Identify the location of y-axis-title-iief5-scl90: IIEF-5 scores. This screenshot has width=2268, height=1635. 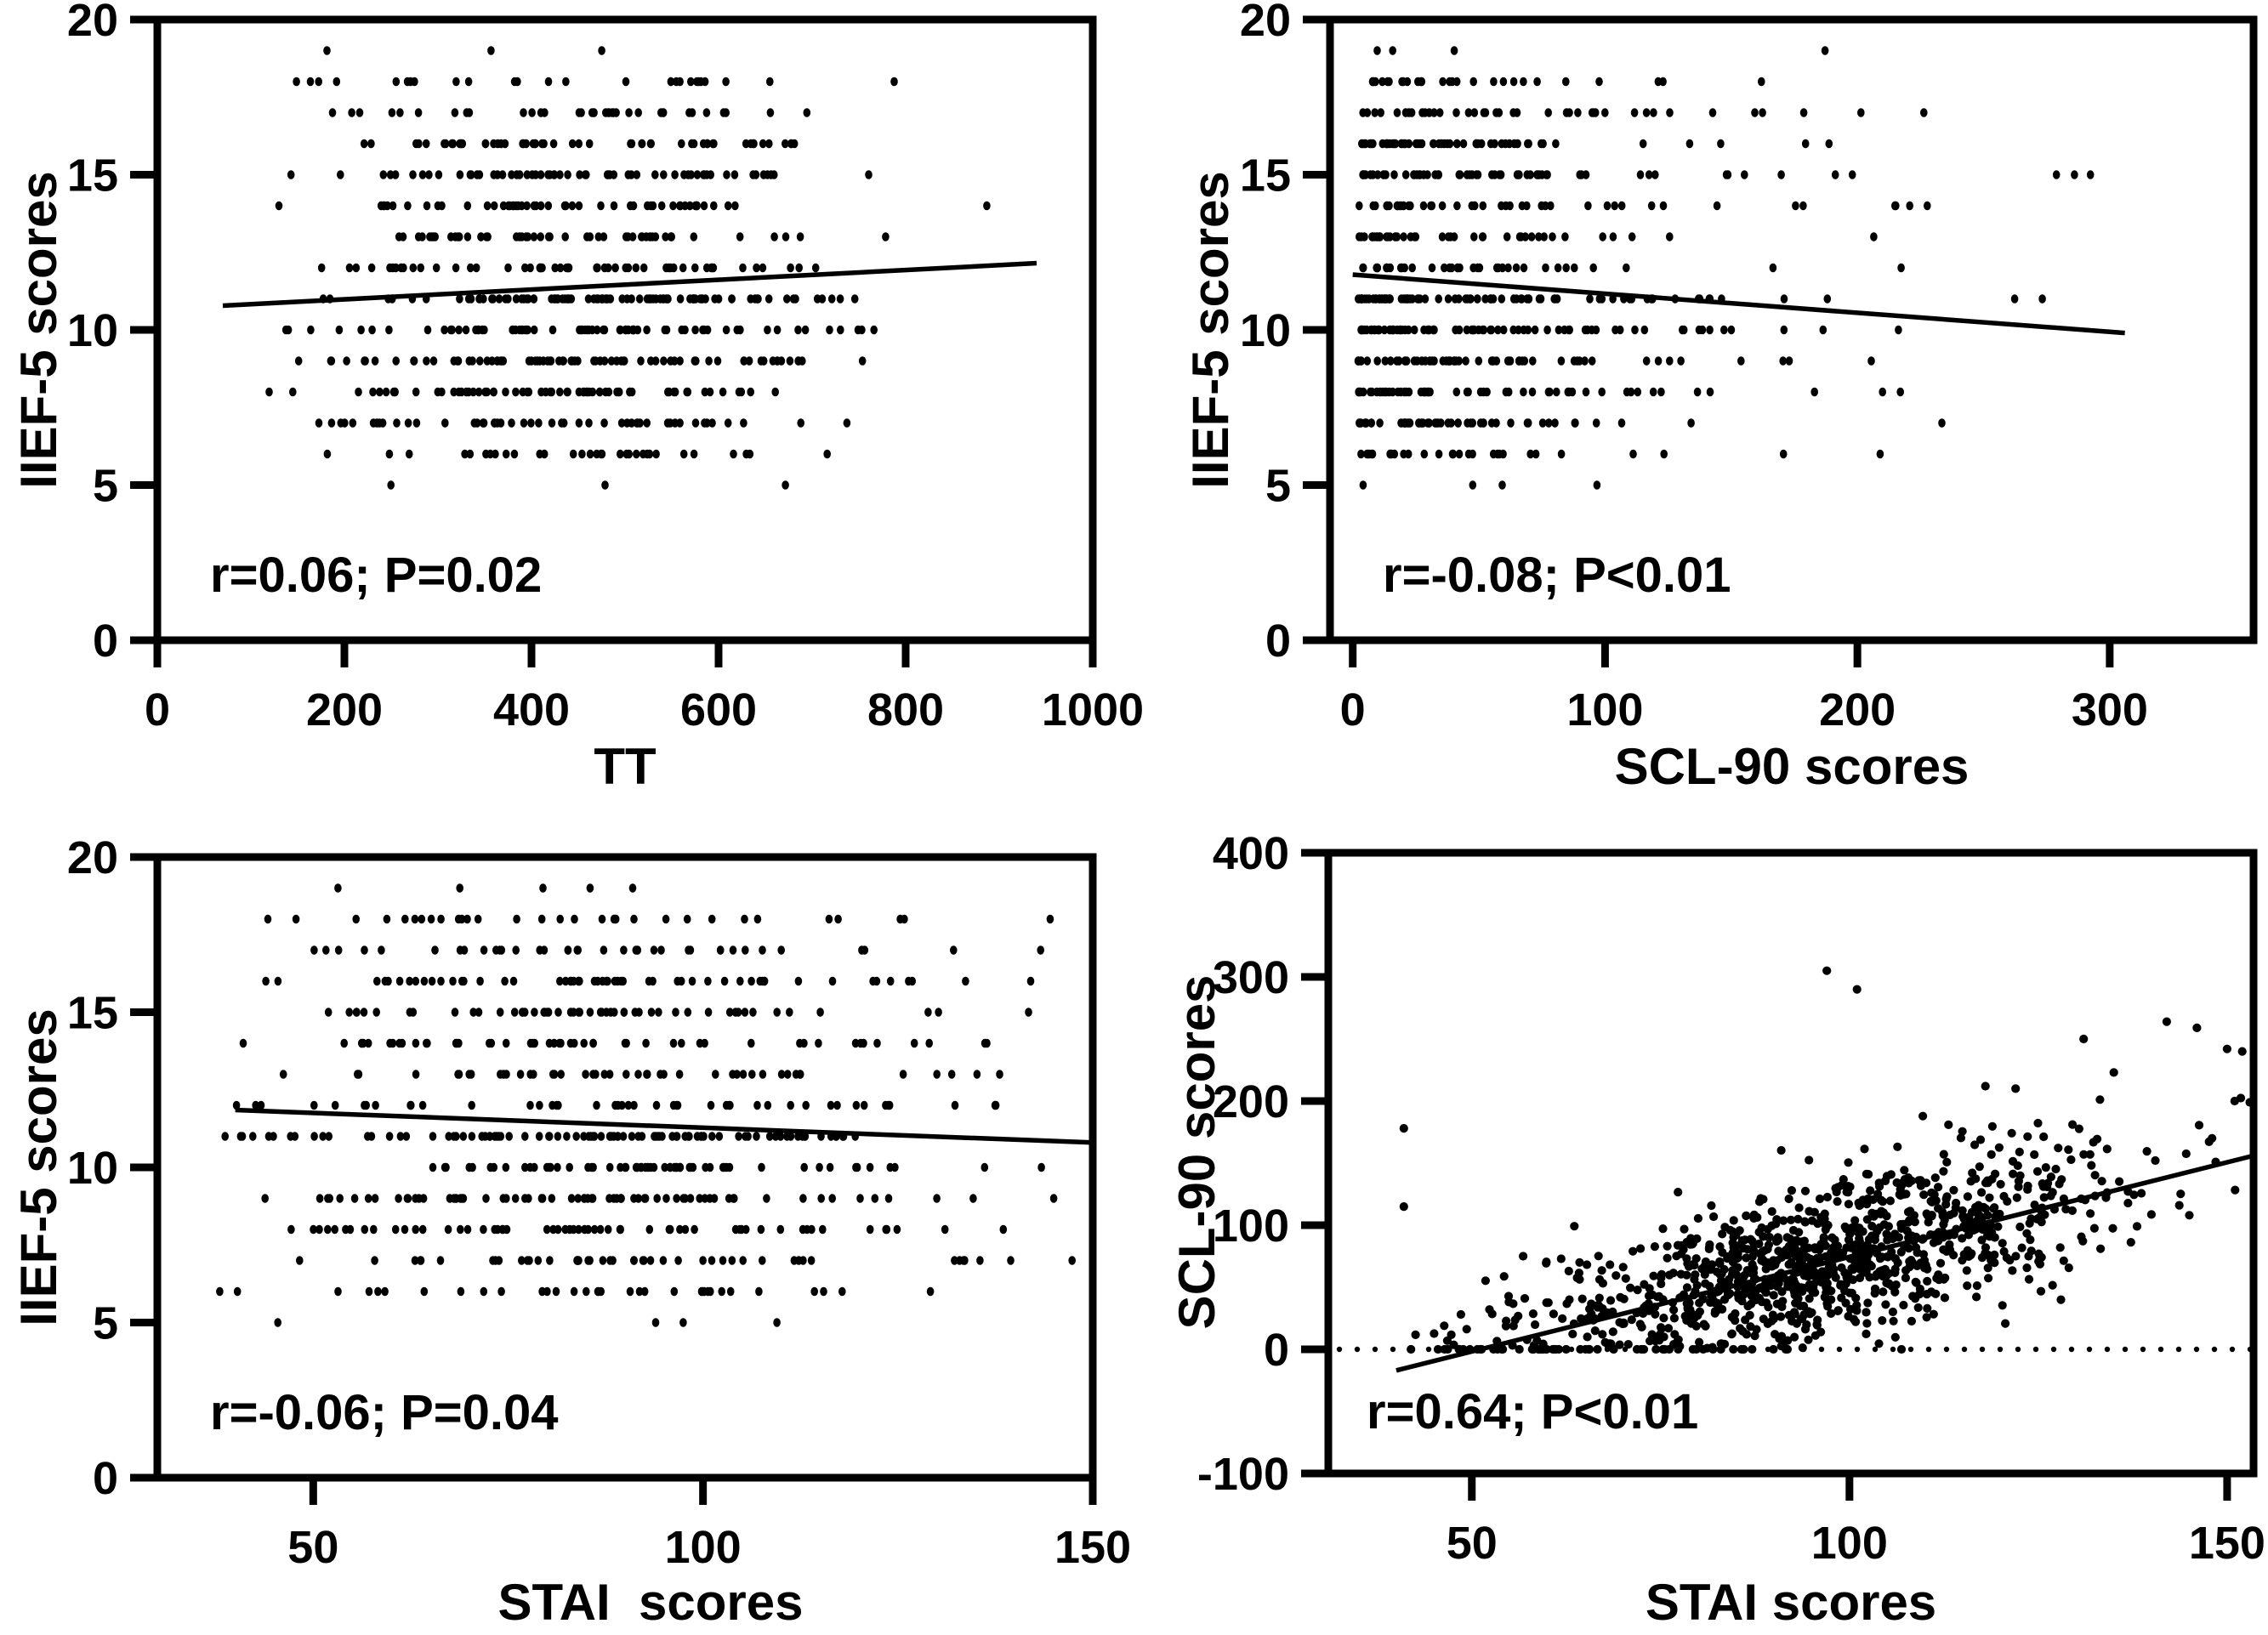
(1210, 330).